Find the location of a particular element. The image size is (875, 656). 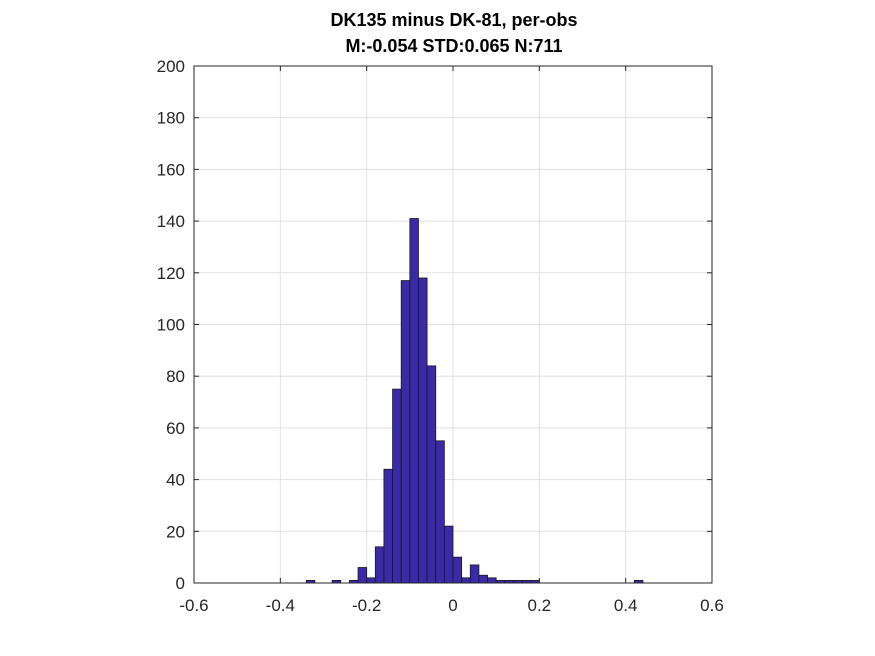

y-axis-tick-labels: 0 20 40 60 80 100 120 140 160 180 200 is located at coordinates (171, 325).